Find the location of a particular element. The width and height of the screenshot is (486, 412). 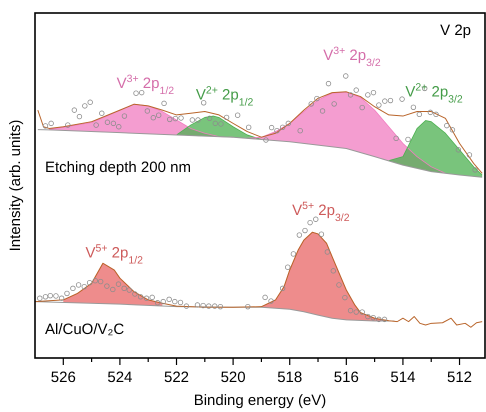

annotation: V$^{5+}$ 2p$_{3/2}$ is located at coordinates (321, 212).